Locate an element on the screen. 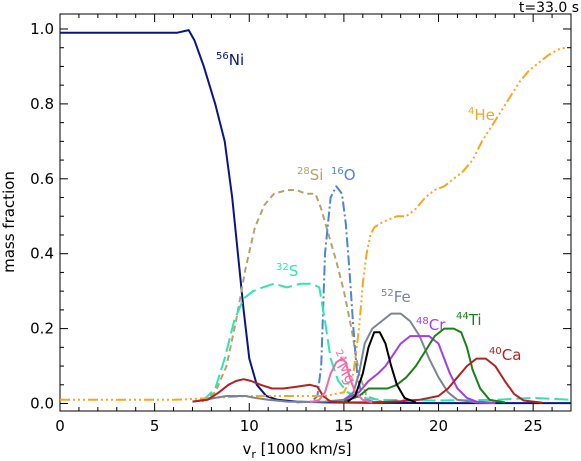 The width and height of the screenshot is (581, 461). series-label-he4: 4He is located at coordinates (481, 115).